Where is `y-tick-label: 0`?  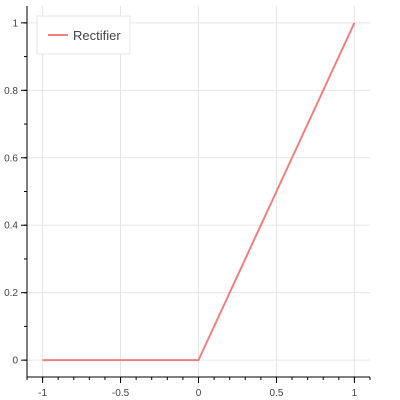 y-tick-label: 0 is located at coordinates (15, 361).